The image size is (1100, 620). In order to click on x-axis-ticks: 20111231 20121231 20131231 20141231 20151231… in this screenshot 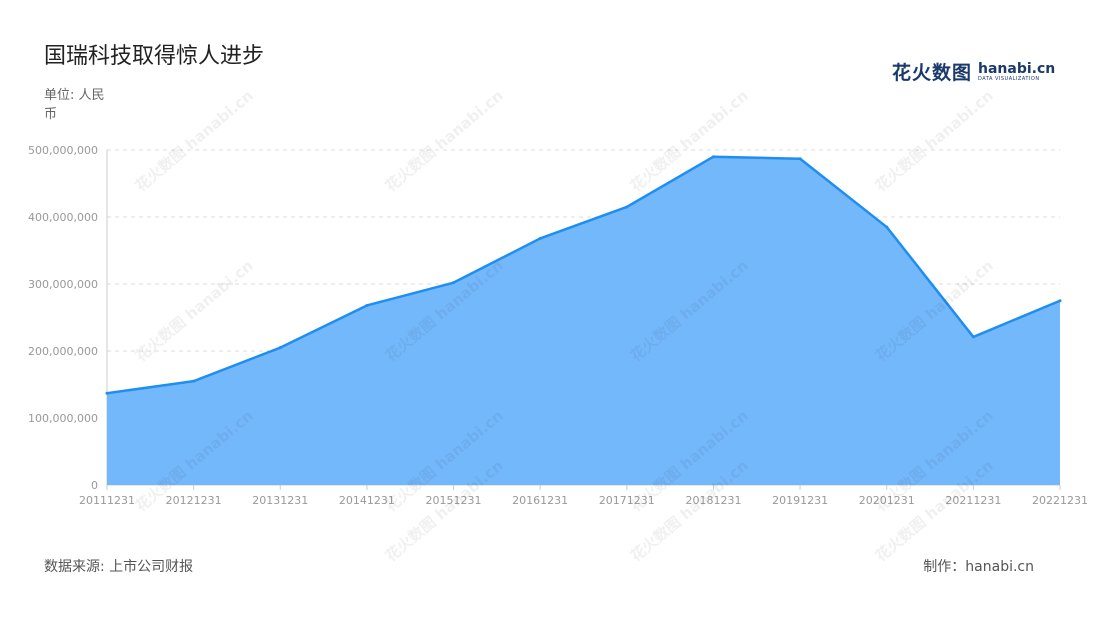, I will do `click(583, 496)`.